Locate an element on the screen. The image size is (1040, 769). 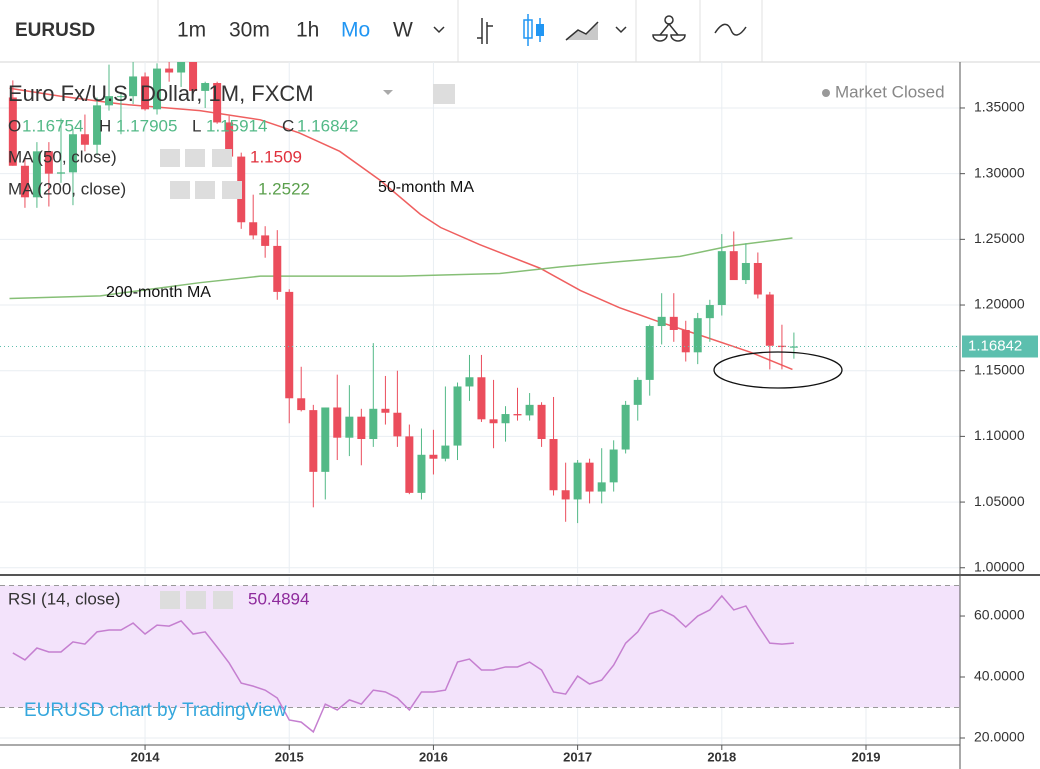
x-tick-label: 2014 is located at coordinates (146, 756).